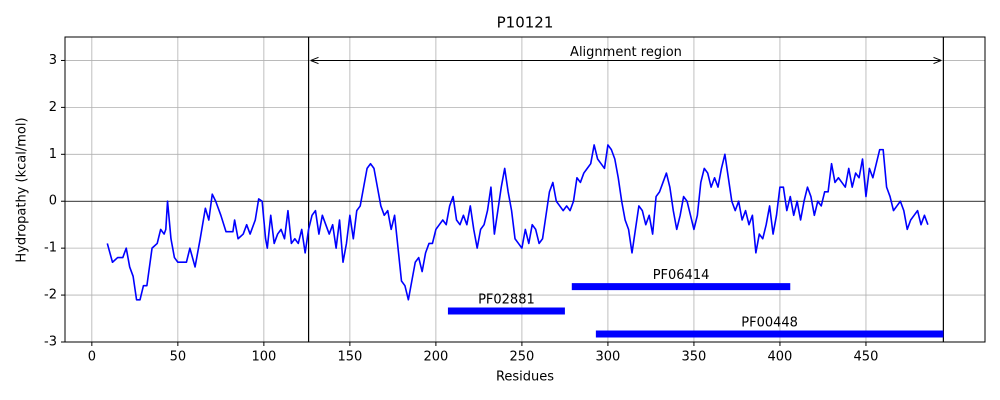 This screenshot has width=1000, height=400. I want to click on y-tick-label: -2, so click(50, 295).